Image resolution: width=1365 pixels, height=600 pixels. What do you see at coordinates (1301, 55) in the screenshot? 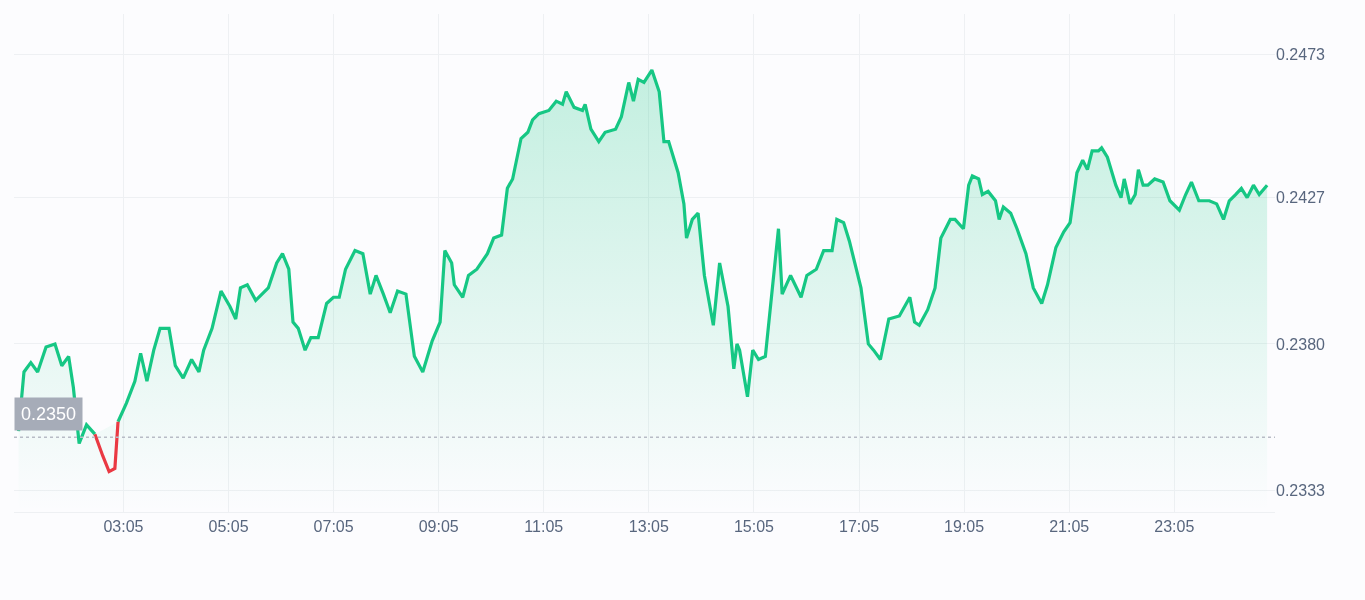
I see `y-tick-label: 0.2473` at bounding box center [1301, 55].